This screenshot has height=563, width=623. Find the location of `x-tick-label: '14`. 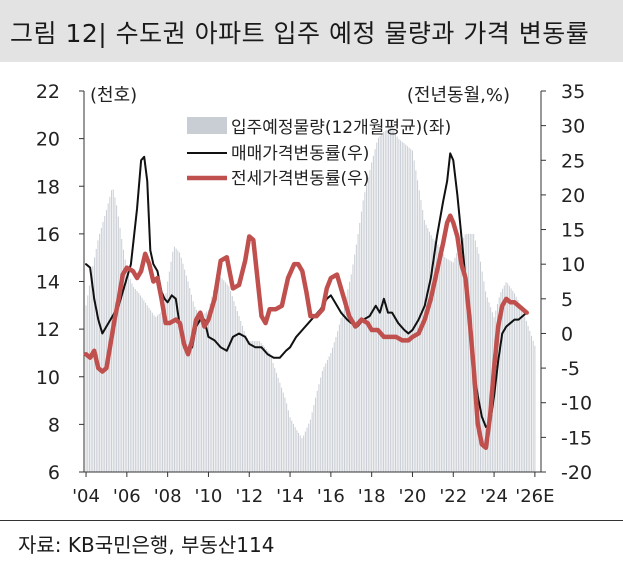

x-tick-label: '14 is located at coordinates (290, 496).